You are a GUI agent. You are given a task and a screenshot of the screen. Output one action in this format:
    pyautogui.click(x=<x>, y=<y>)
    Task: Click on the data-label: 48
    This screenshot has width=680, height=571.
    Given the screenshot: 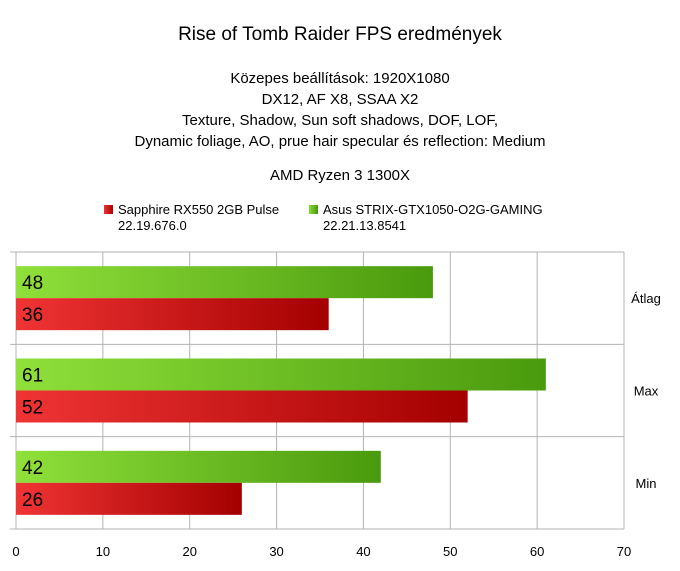 What is the action you would take?
    pyautogui.click(x=32, y=283)
    